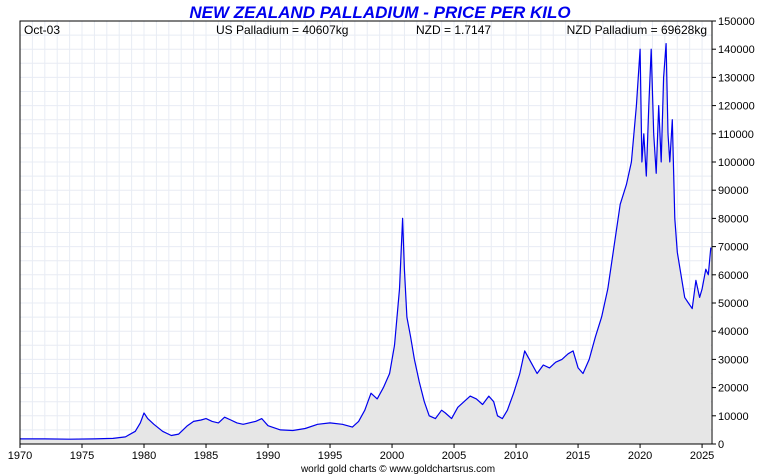 The width and height of the screenshot is (760, 475). What do you see at coordinates (733, 248) in the screenshot?
I see `y-tick-label: 70000` at bounding box center [733, 248].